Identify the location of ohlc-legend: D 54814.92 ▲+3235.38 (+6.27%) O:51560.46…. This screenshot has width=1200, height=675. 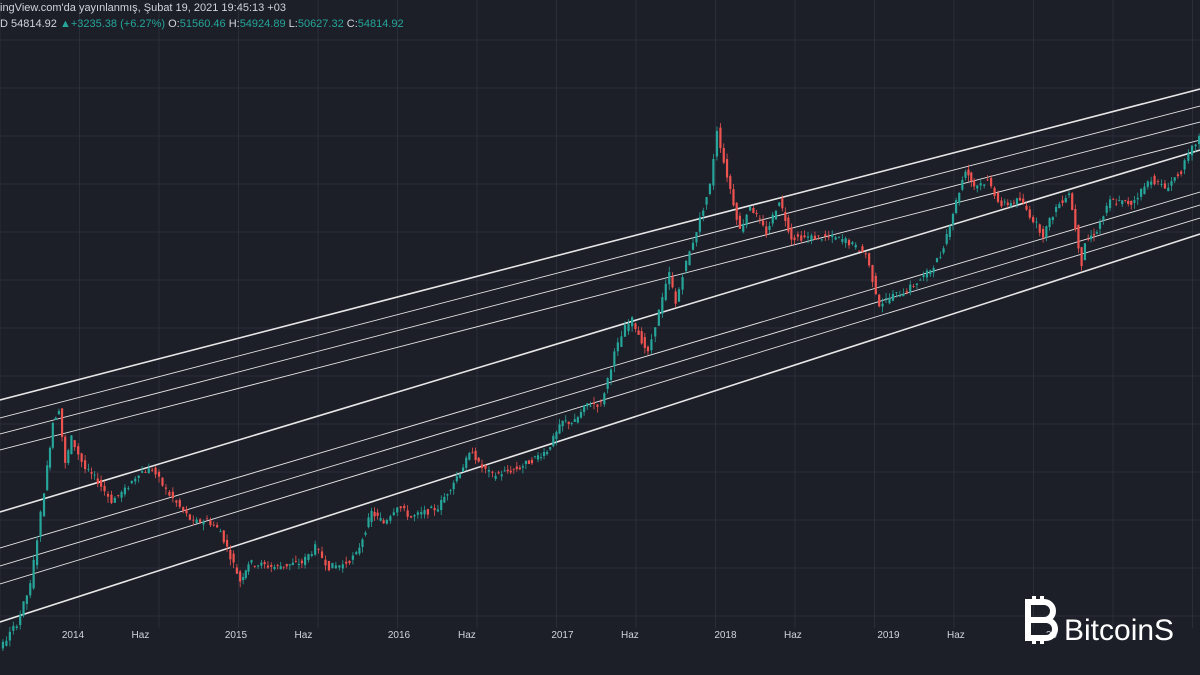
(202, 24).